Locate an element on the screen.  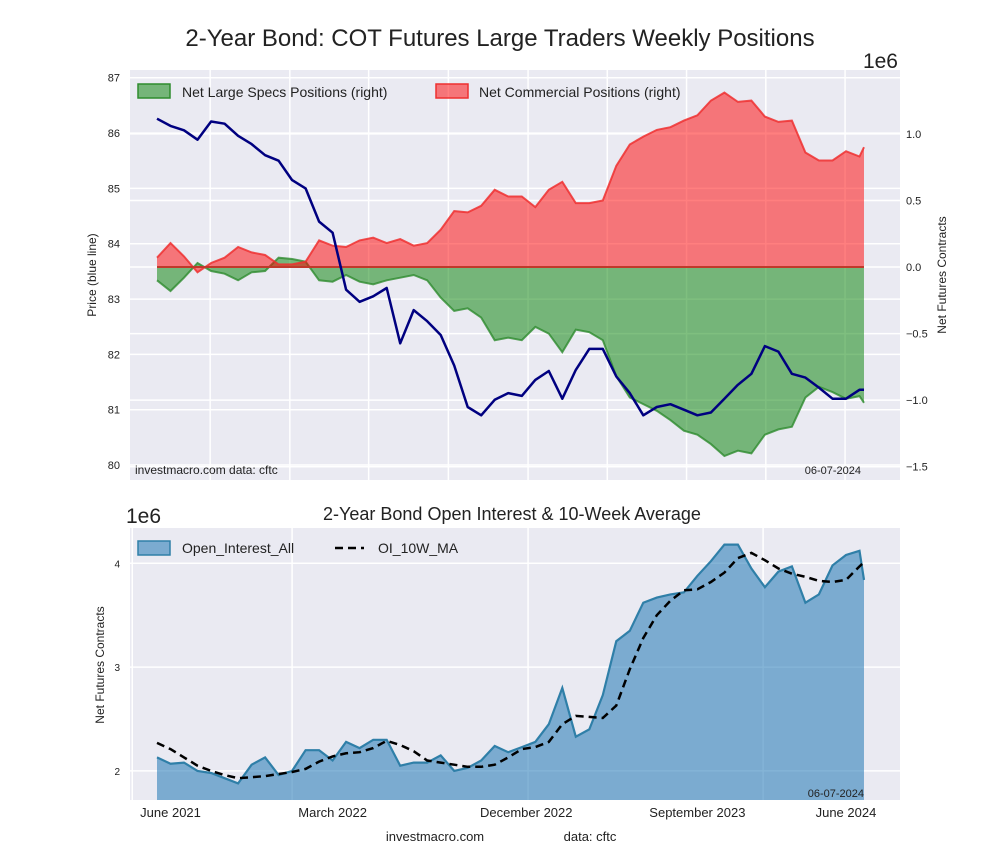
left-tick-label: 81 is located at coordinates (114, 411).